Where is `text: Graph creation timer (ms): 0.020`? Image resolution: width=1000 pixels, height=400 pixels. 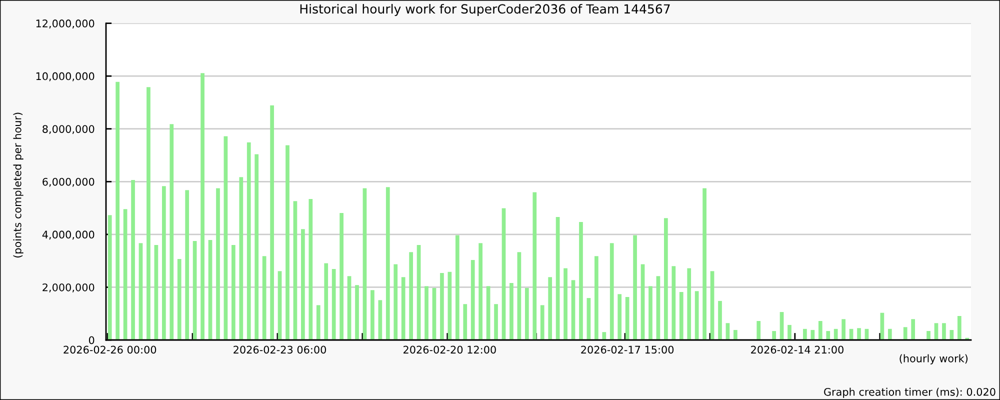 text: Graph creation timer (ms): 0.020 is located at coordinates (910, 393).